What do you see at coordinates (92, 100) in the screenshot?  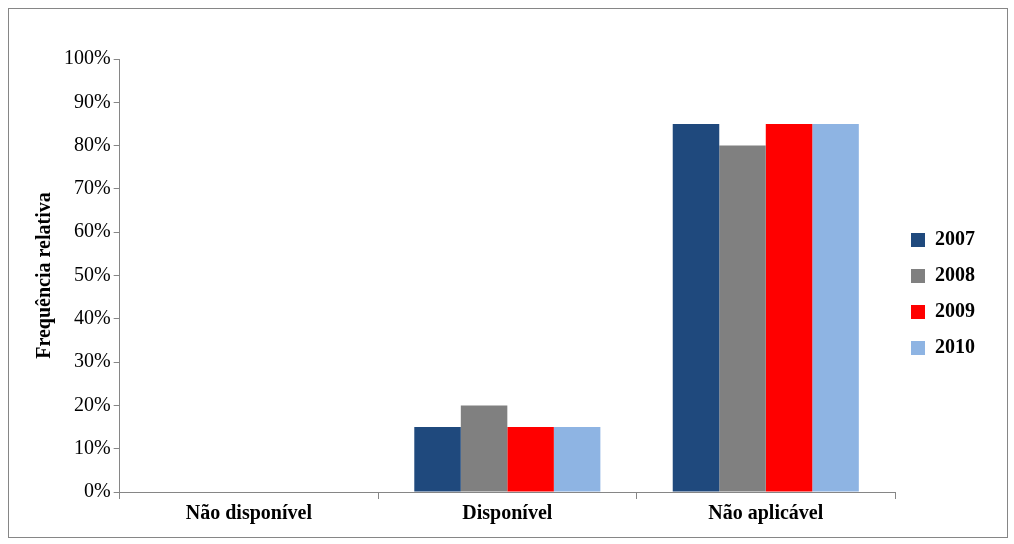 I see `y-tick-label: 90%` at bounding box center [92, 100].